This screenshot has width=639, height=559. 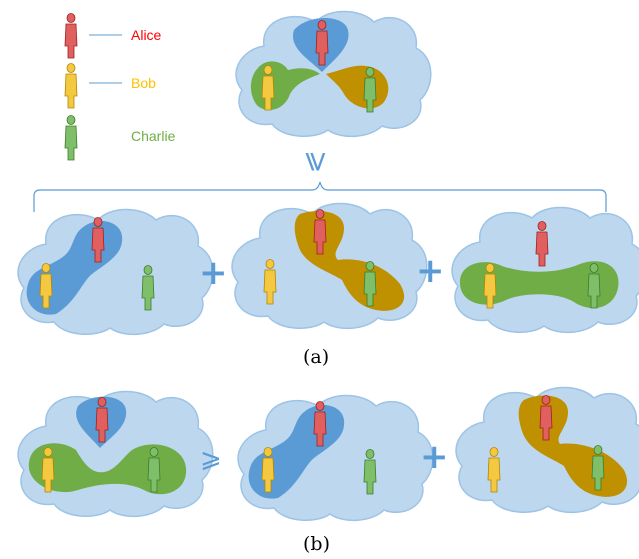 I want to click on charlie-figure-icon, so click(x=71, y=138).